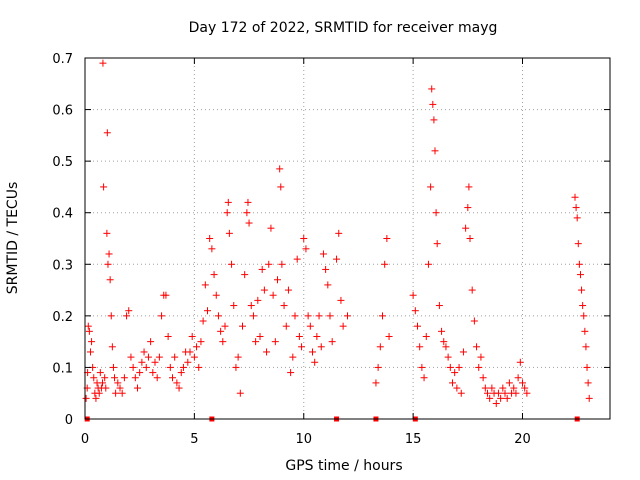 This screenshot has height=480, width=640. I want to click on x-tick-label: 20, so click(522, 439).